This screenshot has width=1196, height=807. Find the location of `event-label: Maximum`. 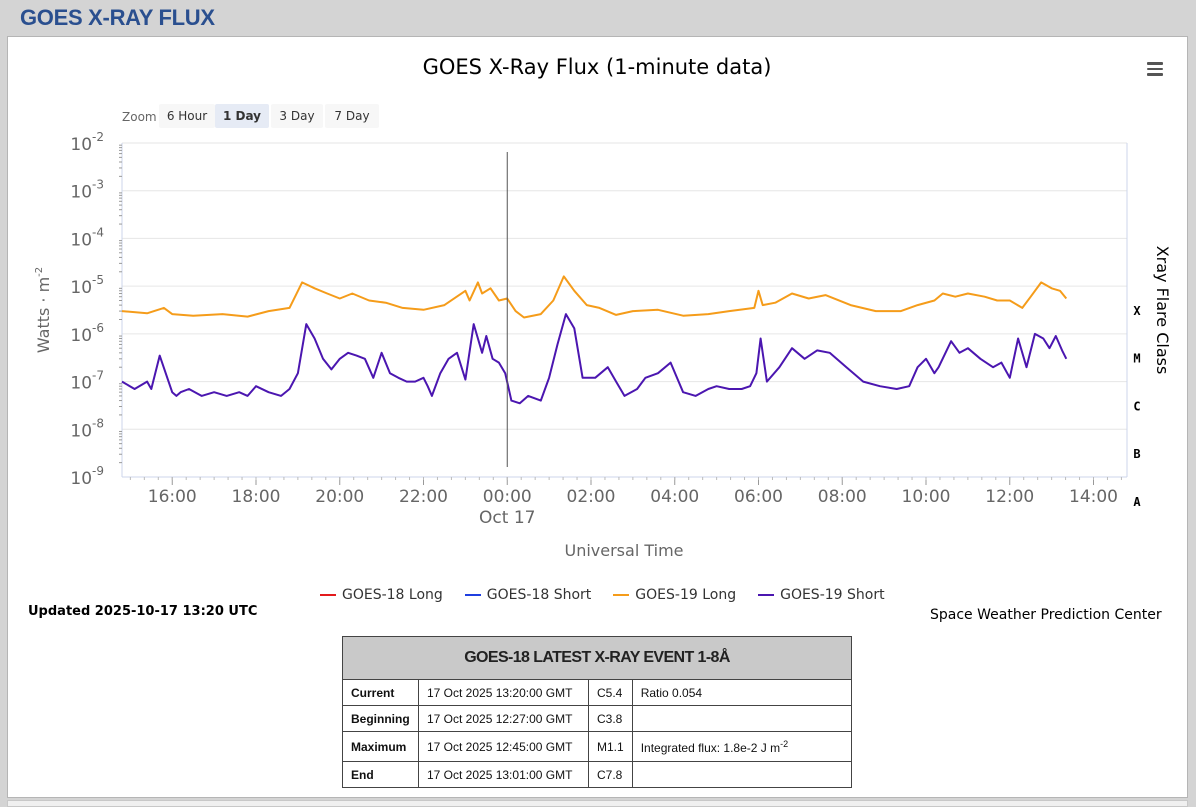

event-label: Maximum is located at coordinates (380, 746).